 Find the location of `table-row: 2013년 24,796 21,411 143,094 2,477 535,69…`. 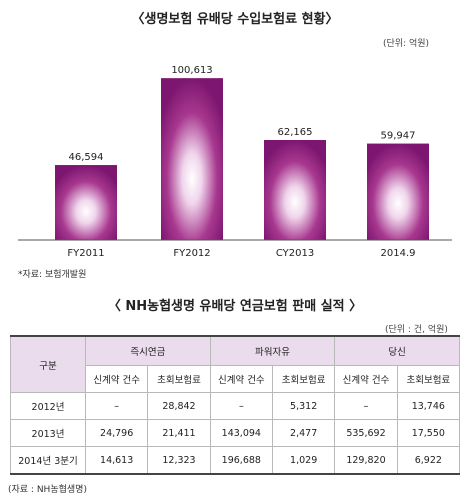

table-row: 2013년 24,796 21,411 143,094 2,477 535,69… is located at coordinates (235, 433).